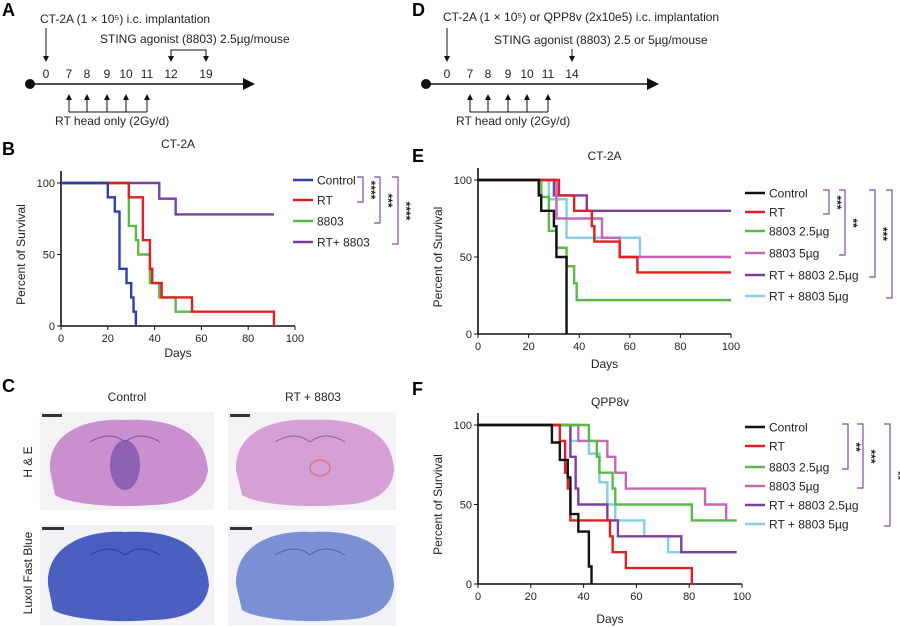  Describe the element at coordinates (8, 149) in the screenshot. I see `panel-label-b: B` at that location.